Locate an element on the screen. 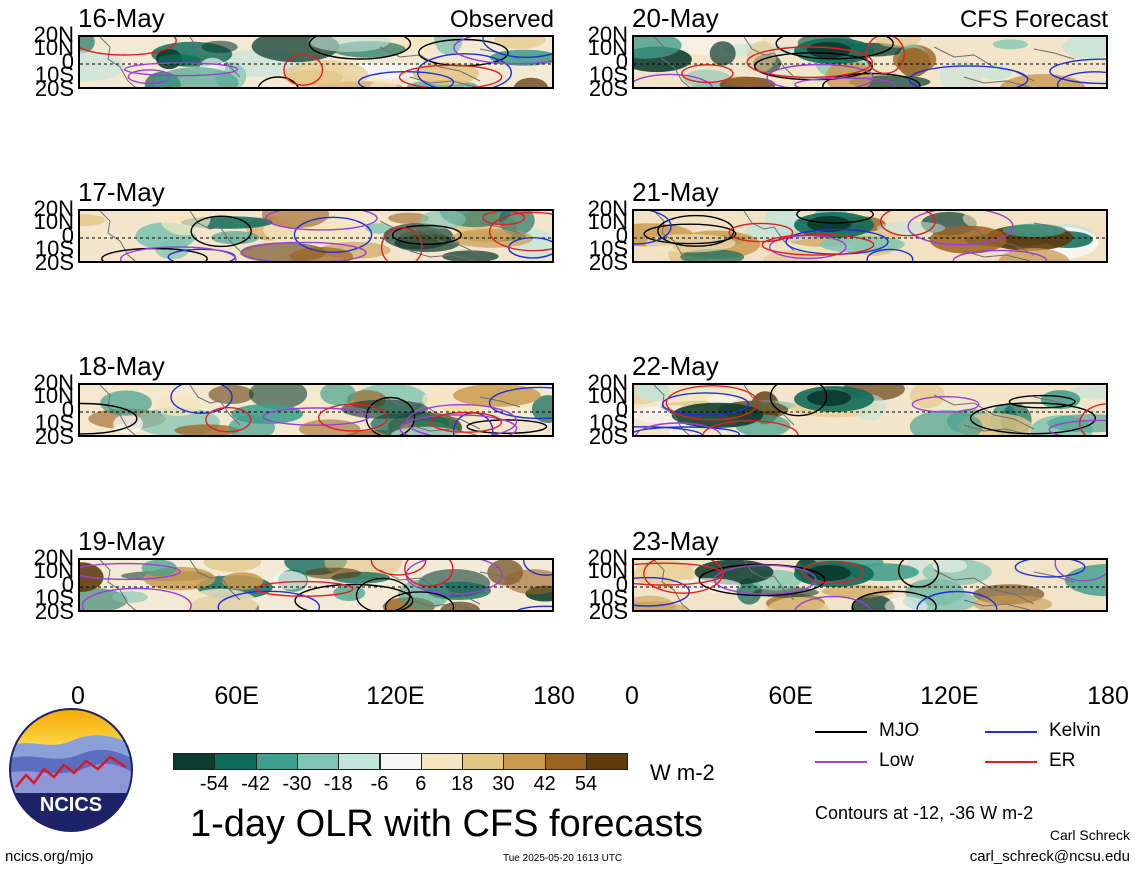  colorbar-tick-label: -6 is located at coordinates (379, 784).